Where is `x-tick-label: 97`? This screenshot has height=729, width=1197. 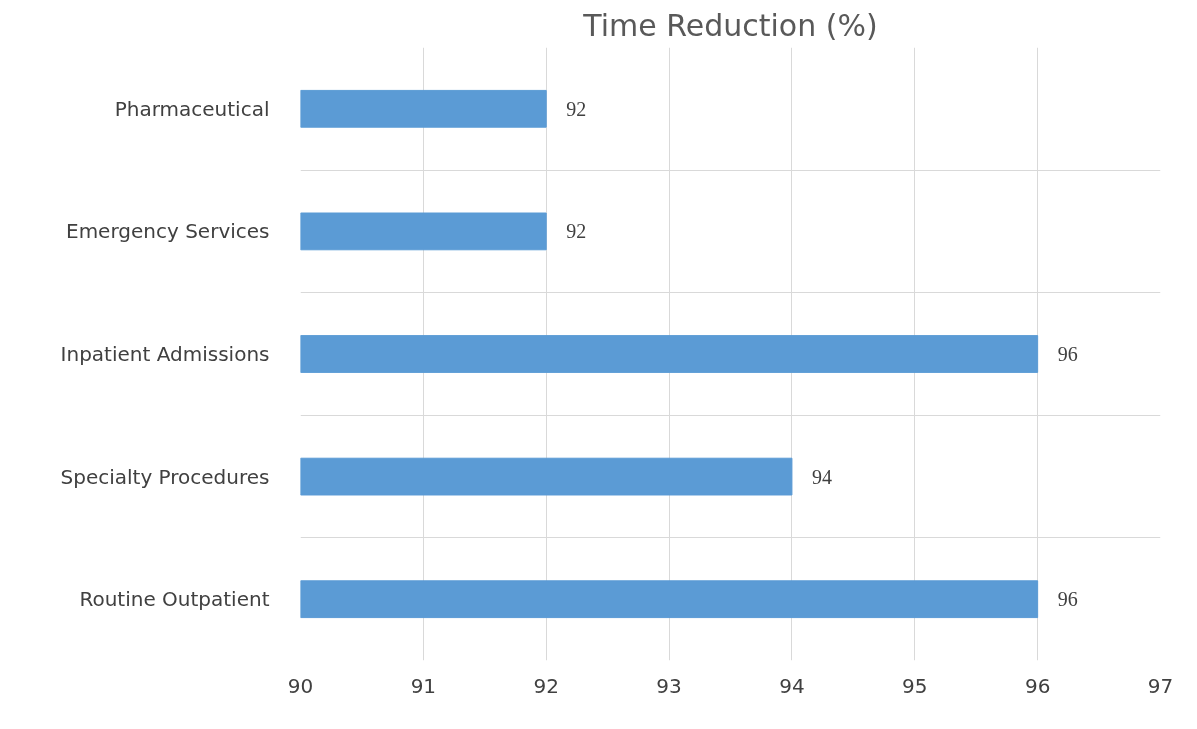
x-tick-label: 97 is located at coordinates (1160, 685).